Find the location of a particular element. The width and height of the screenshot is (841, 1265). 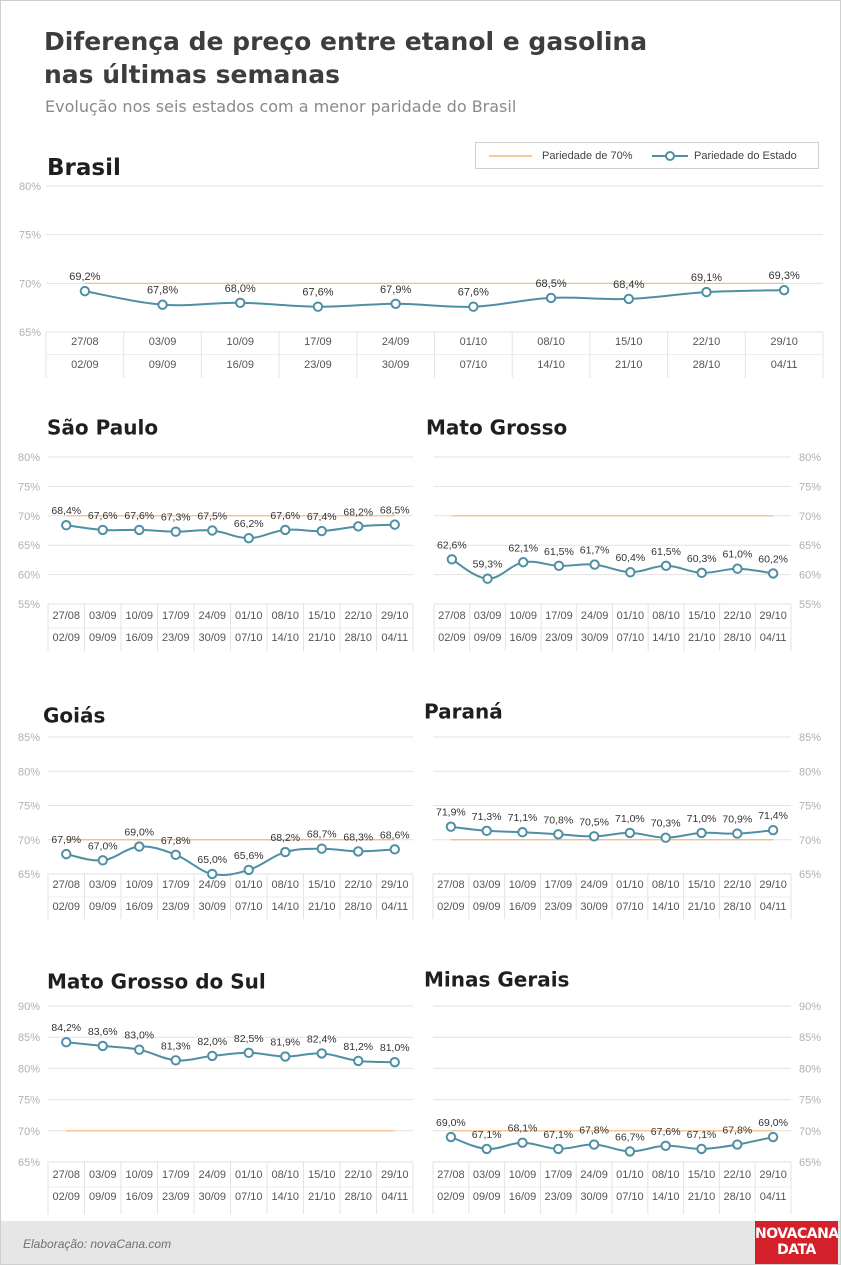

logo-line-1: NOVACANA is located at coordinates (797, 1234).